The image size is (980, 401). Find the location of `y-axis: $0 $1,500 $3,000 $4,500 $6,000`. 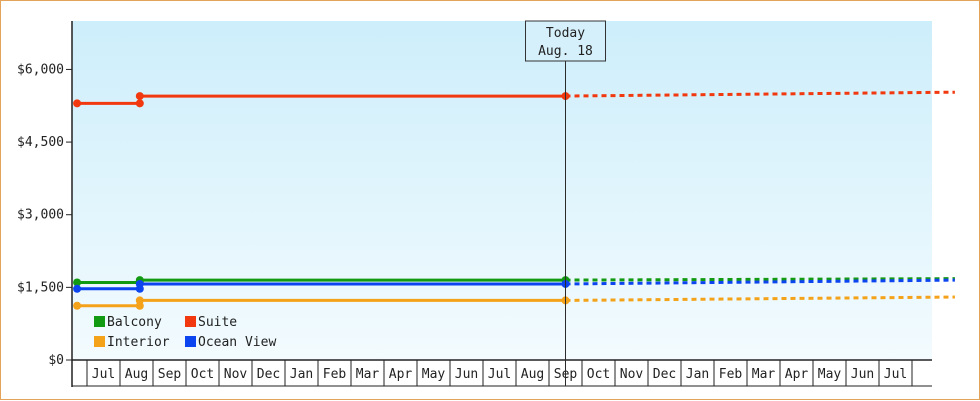

y-axis: $0 $1,500 $3,000 $4,500 $6,000 is located at coordinates (45, 204).